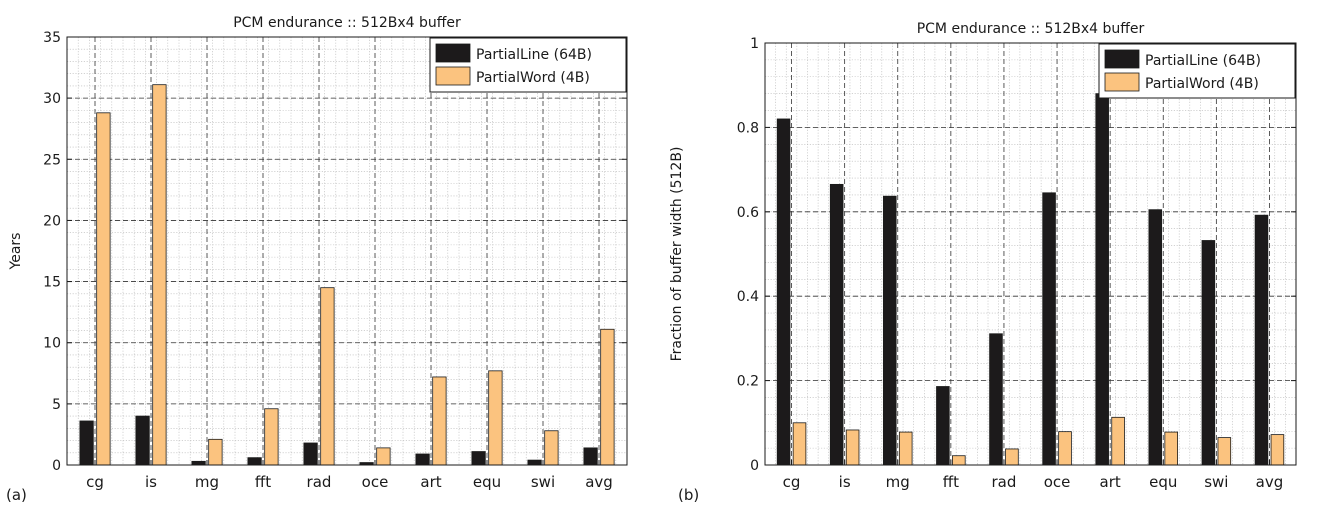 The height and width of the screenshot is (513, 1322). Describe the element at coordinates (748, 213) in the screenshot. I see `y-tick-label: 0.6` at that location.